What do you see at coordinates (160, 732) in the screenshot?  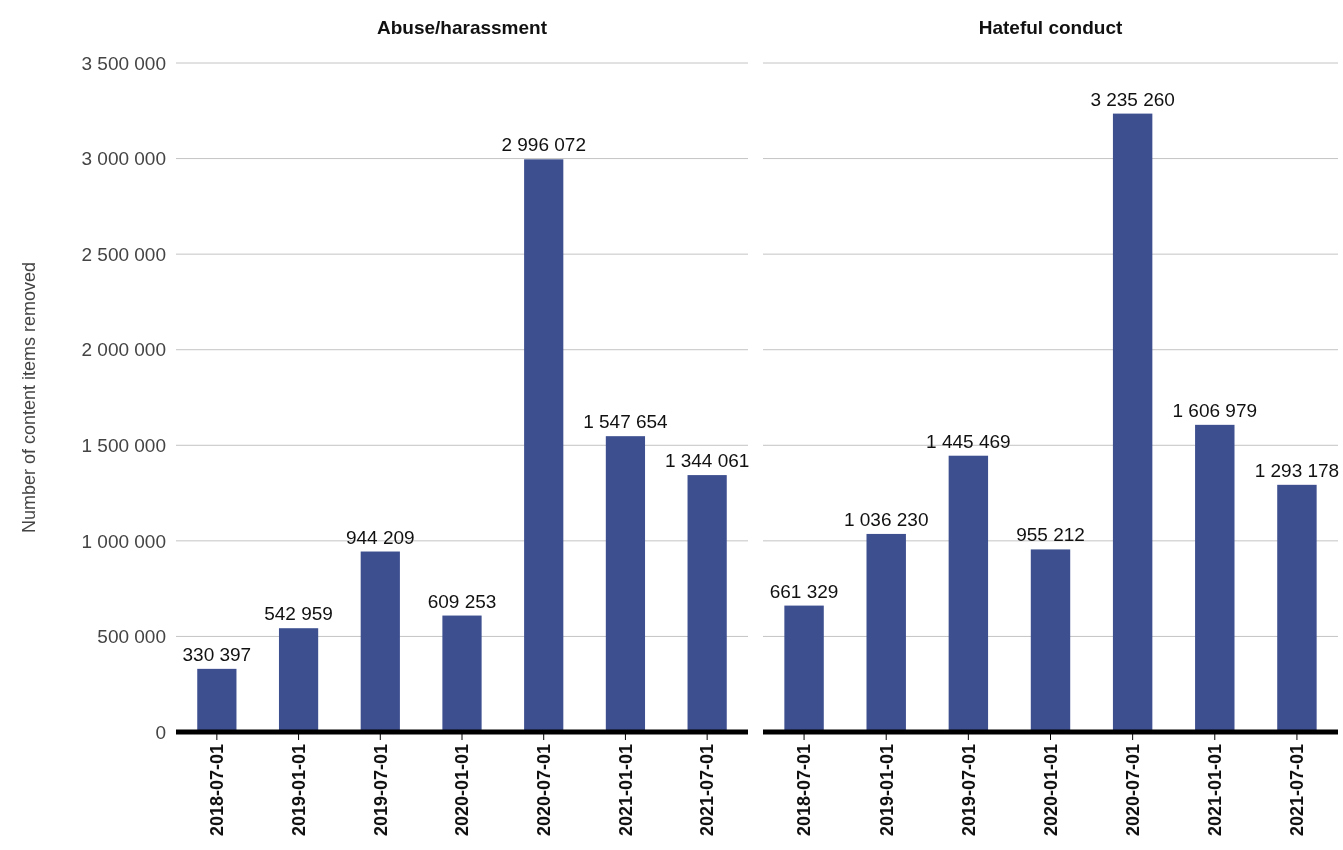 I see `y-tick-label: 0` at bounding box center [160, 732].